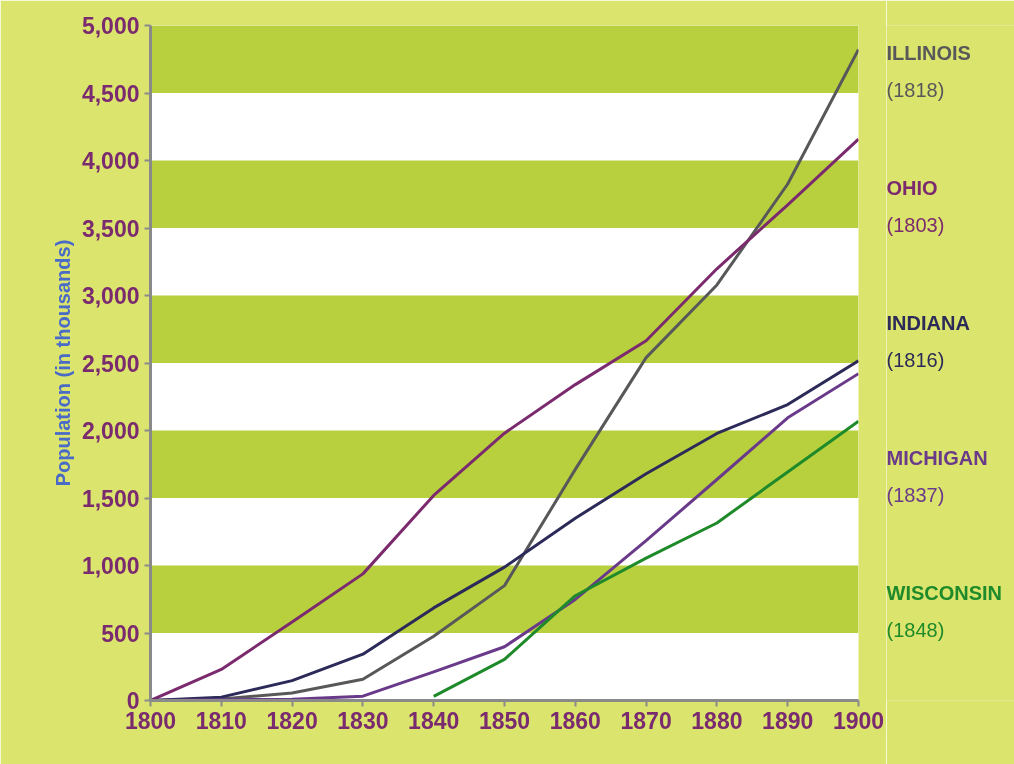 Image resolution: width=1014 pixels, height=764 pixels. Describe the element at coordinates (110, 363) in the screenshot. I see `y-tick-label: 2,500` at that location.